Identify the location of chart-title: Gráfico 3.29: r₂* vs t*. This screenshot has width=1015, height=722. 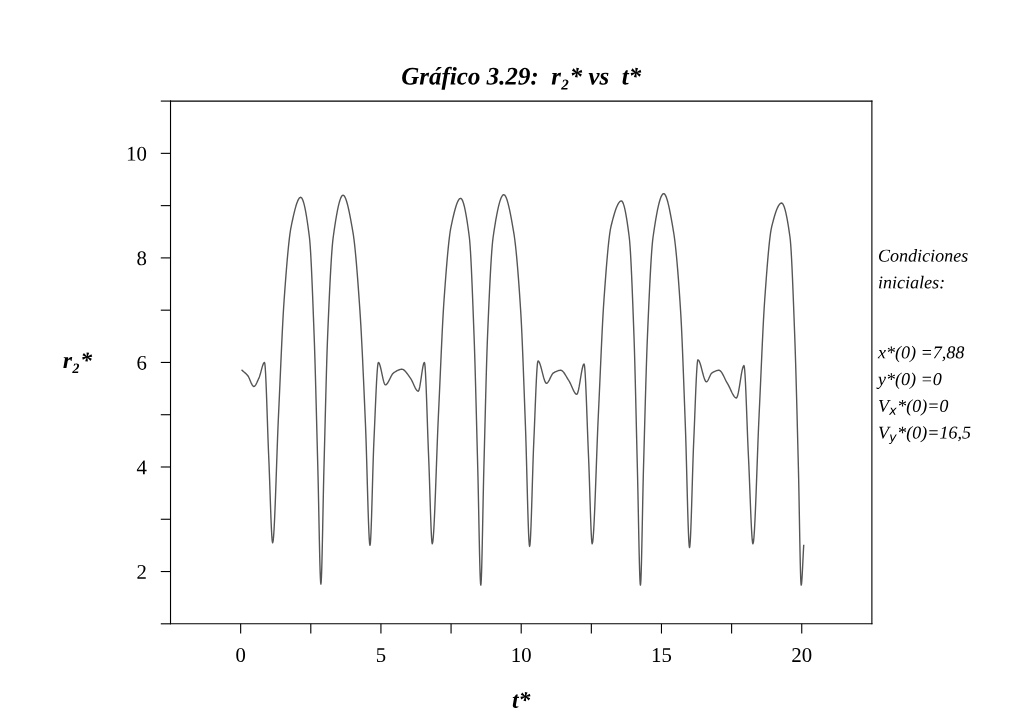
(522, 78).